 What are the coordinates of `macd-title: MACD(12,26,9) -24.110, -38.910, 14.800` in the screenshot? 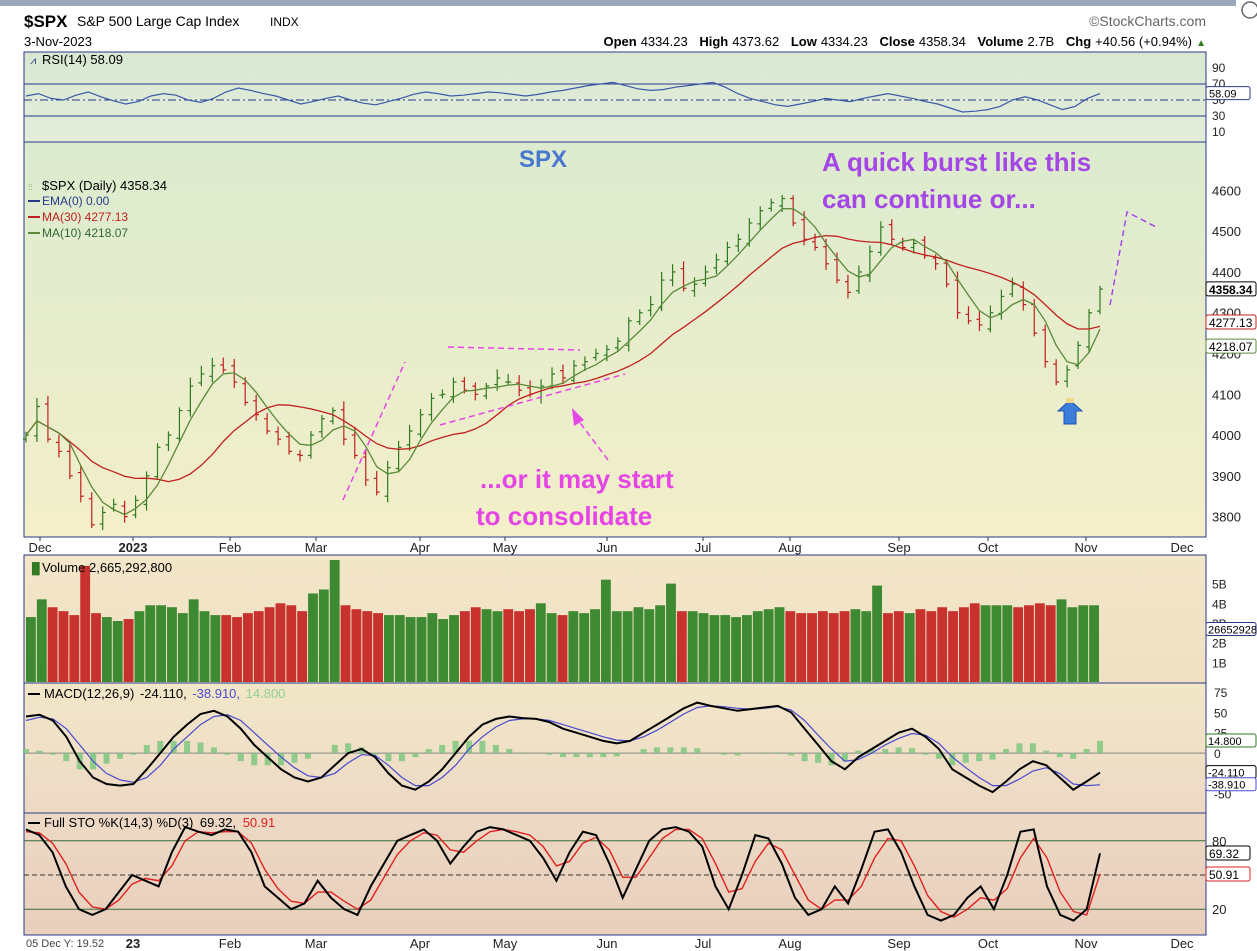 It's located at (164, 693).